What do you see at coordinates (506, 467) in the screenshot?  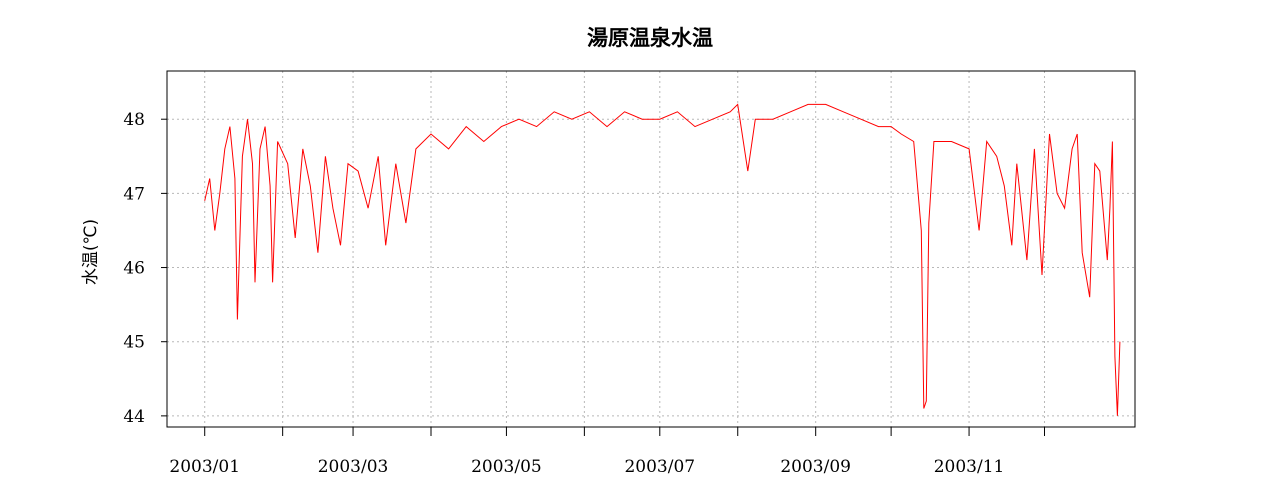 I see `x-tick-label: 2003/05` at bounding box center [506, 467].